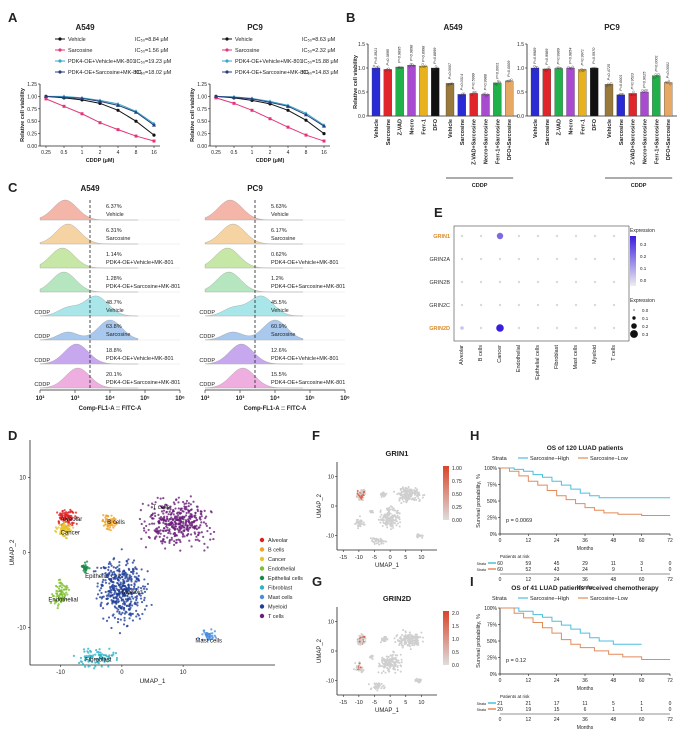 Image resolution: width=685 pixels, height=730 pixels. What do you see at coordinates (670, 681) in the screenshot?
I see `x-tick-label: 72` at bounding box center [670, 681].